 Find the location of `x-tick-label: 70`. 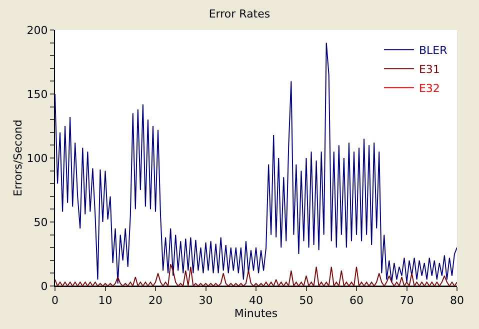

x-tick-label: 70 is located at coordinates (407, 301).